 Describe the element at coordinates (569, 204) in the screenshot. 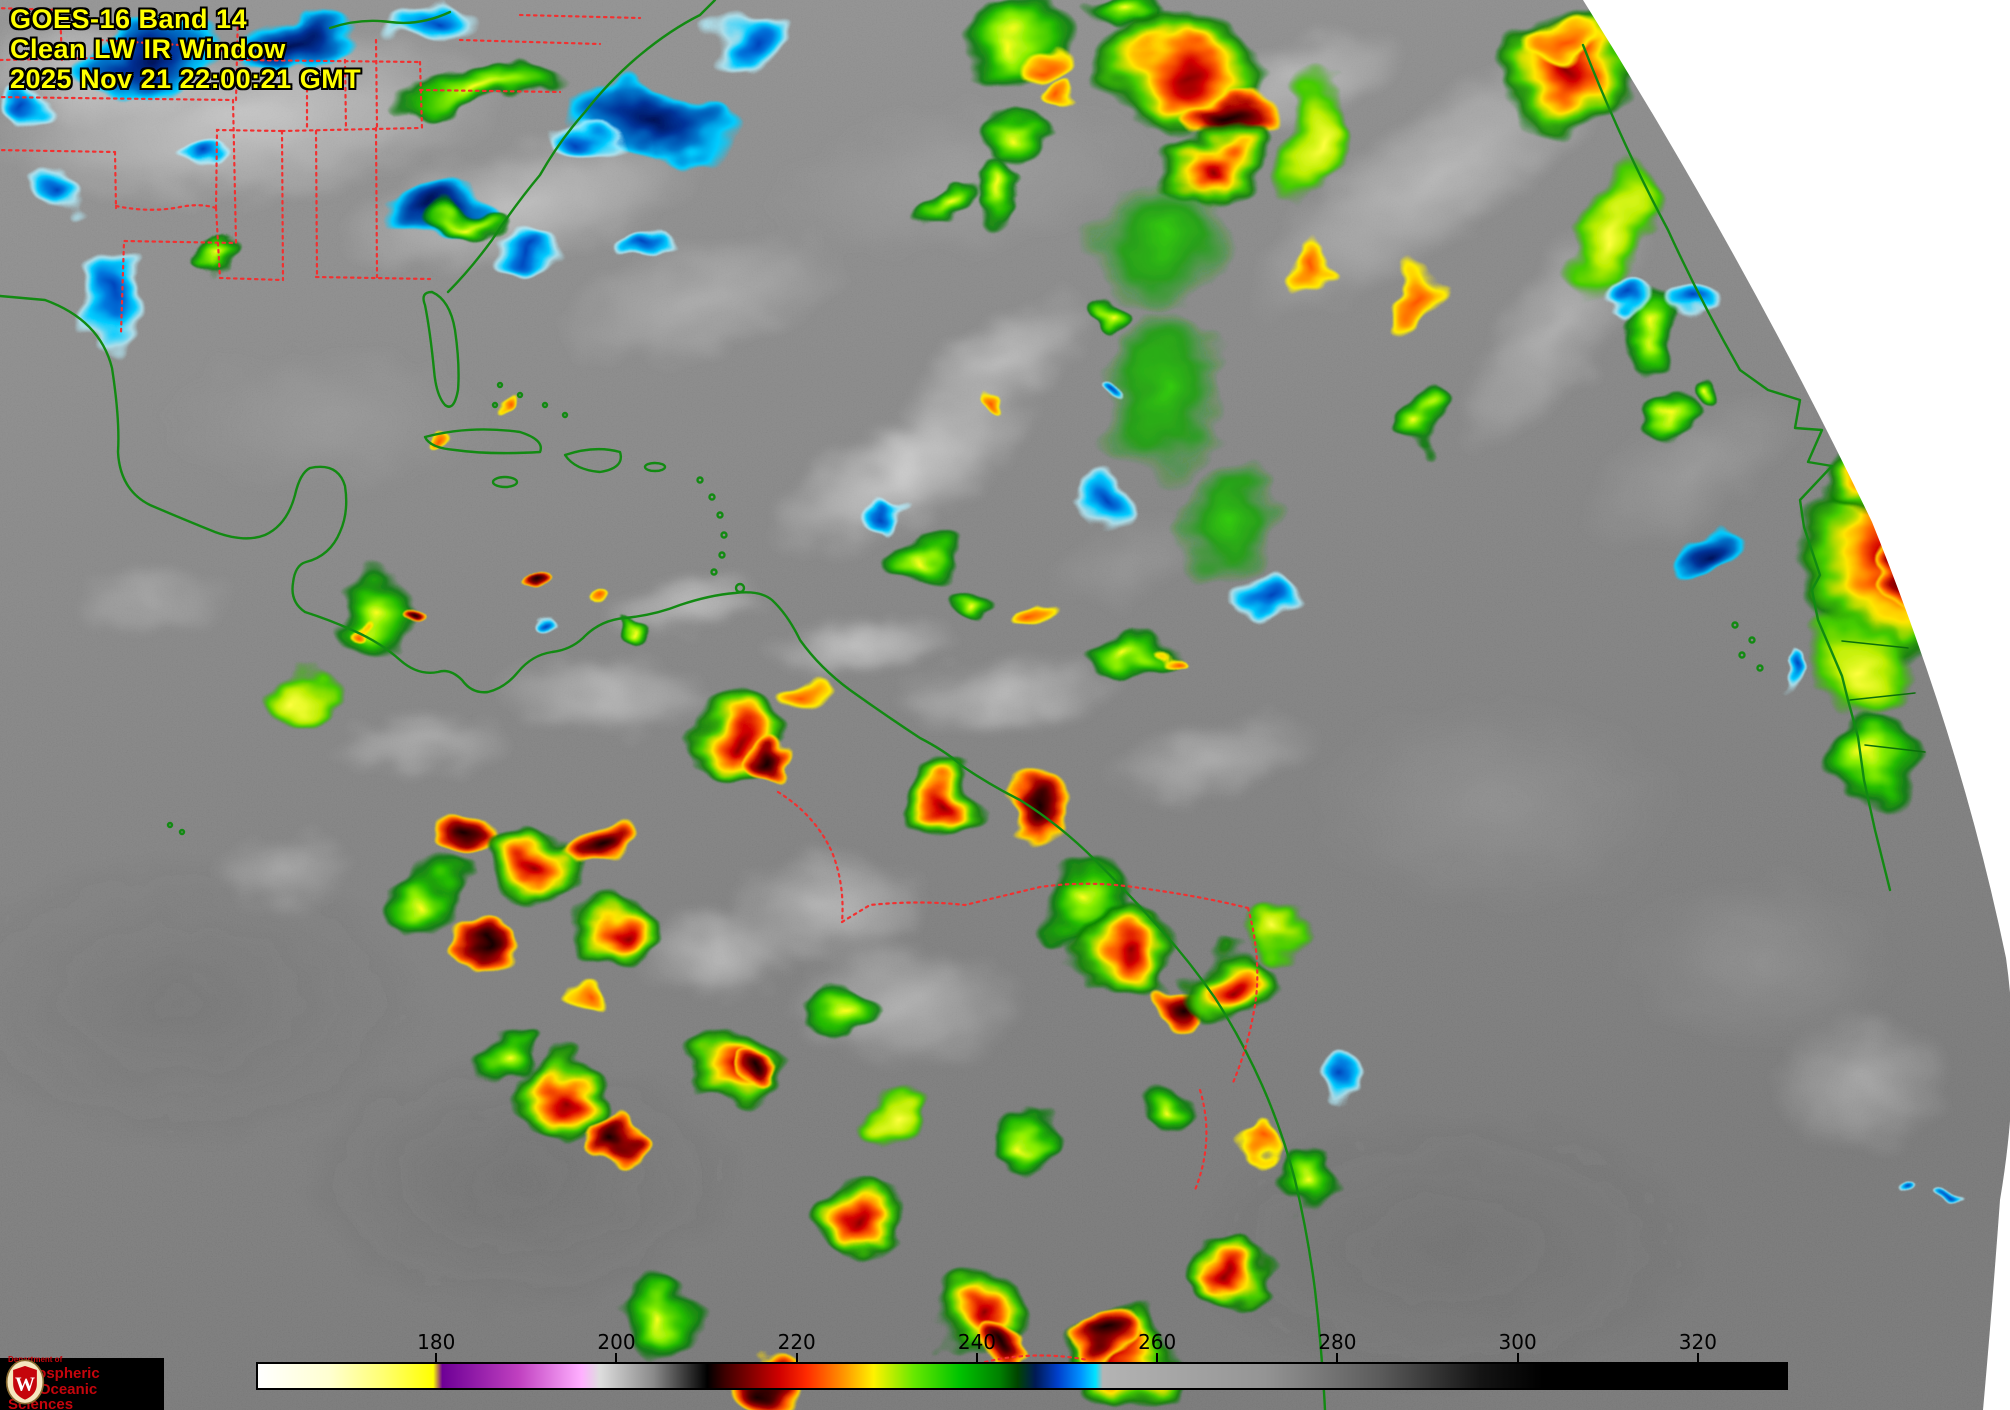

I see `florida-coast-line` at that location.